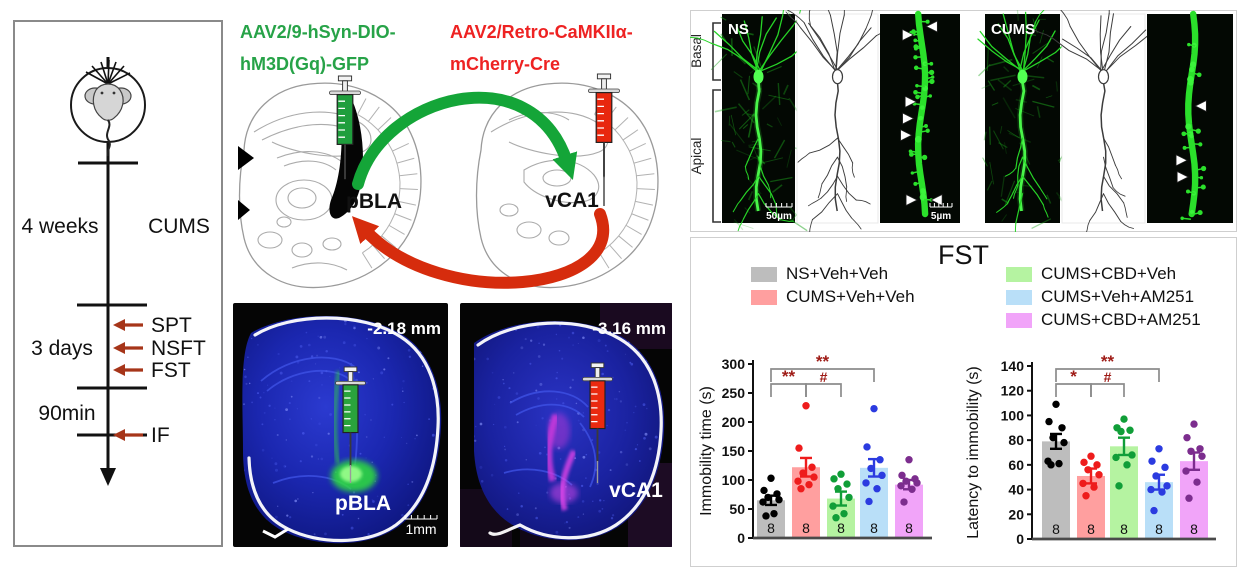  What do you see at coordinates (734, 451) in the screenshot?
I see `y-tick-label: 150` at bounding box center [734, 451].